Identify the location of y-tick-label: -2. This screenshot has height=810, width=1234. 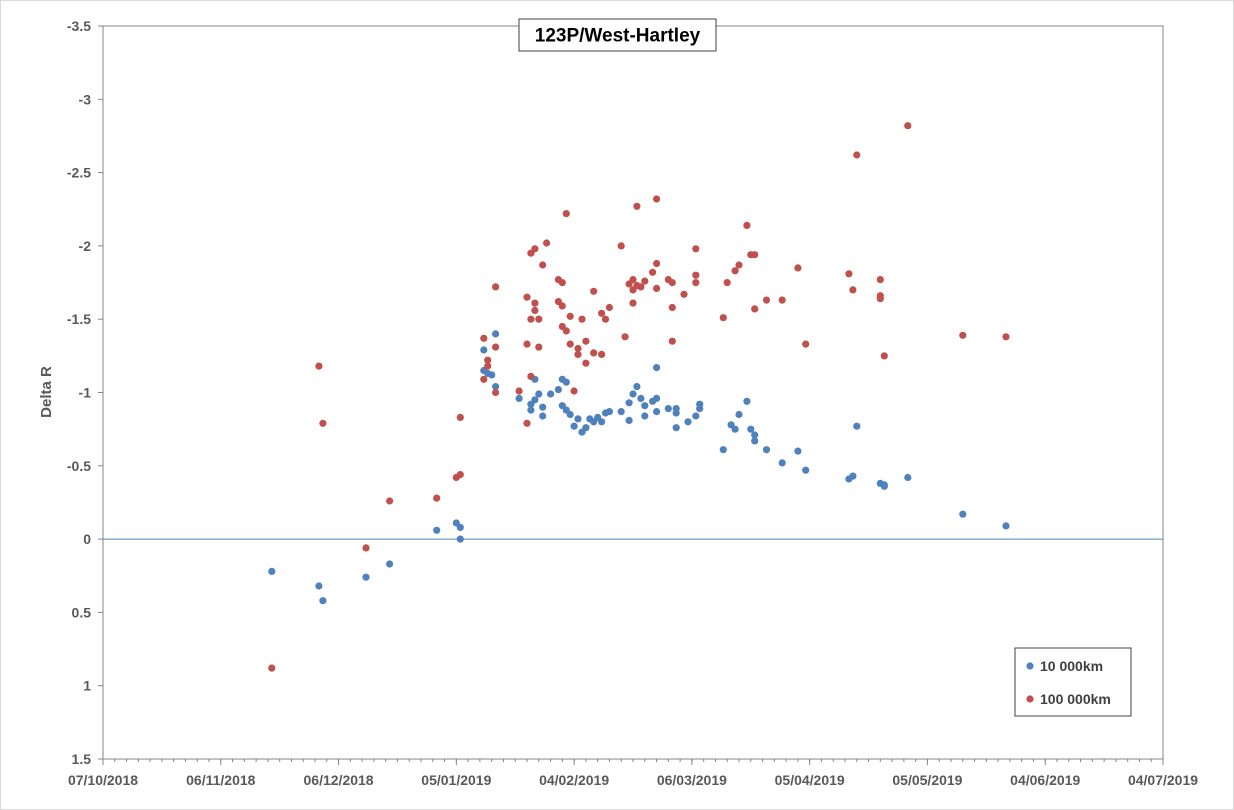
(85, 246).